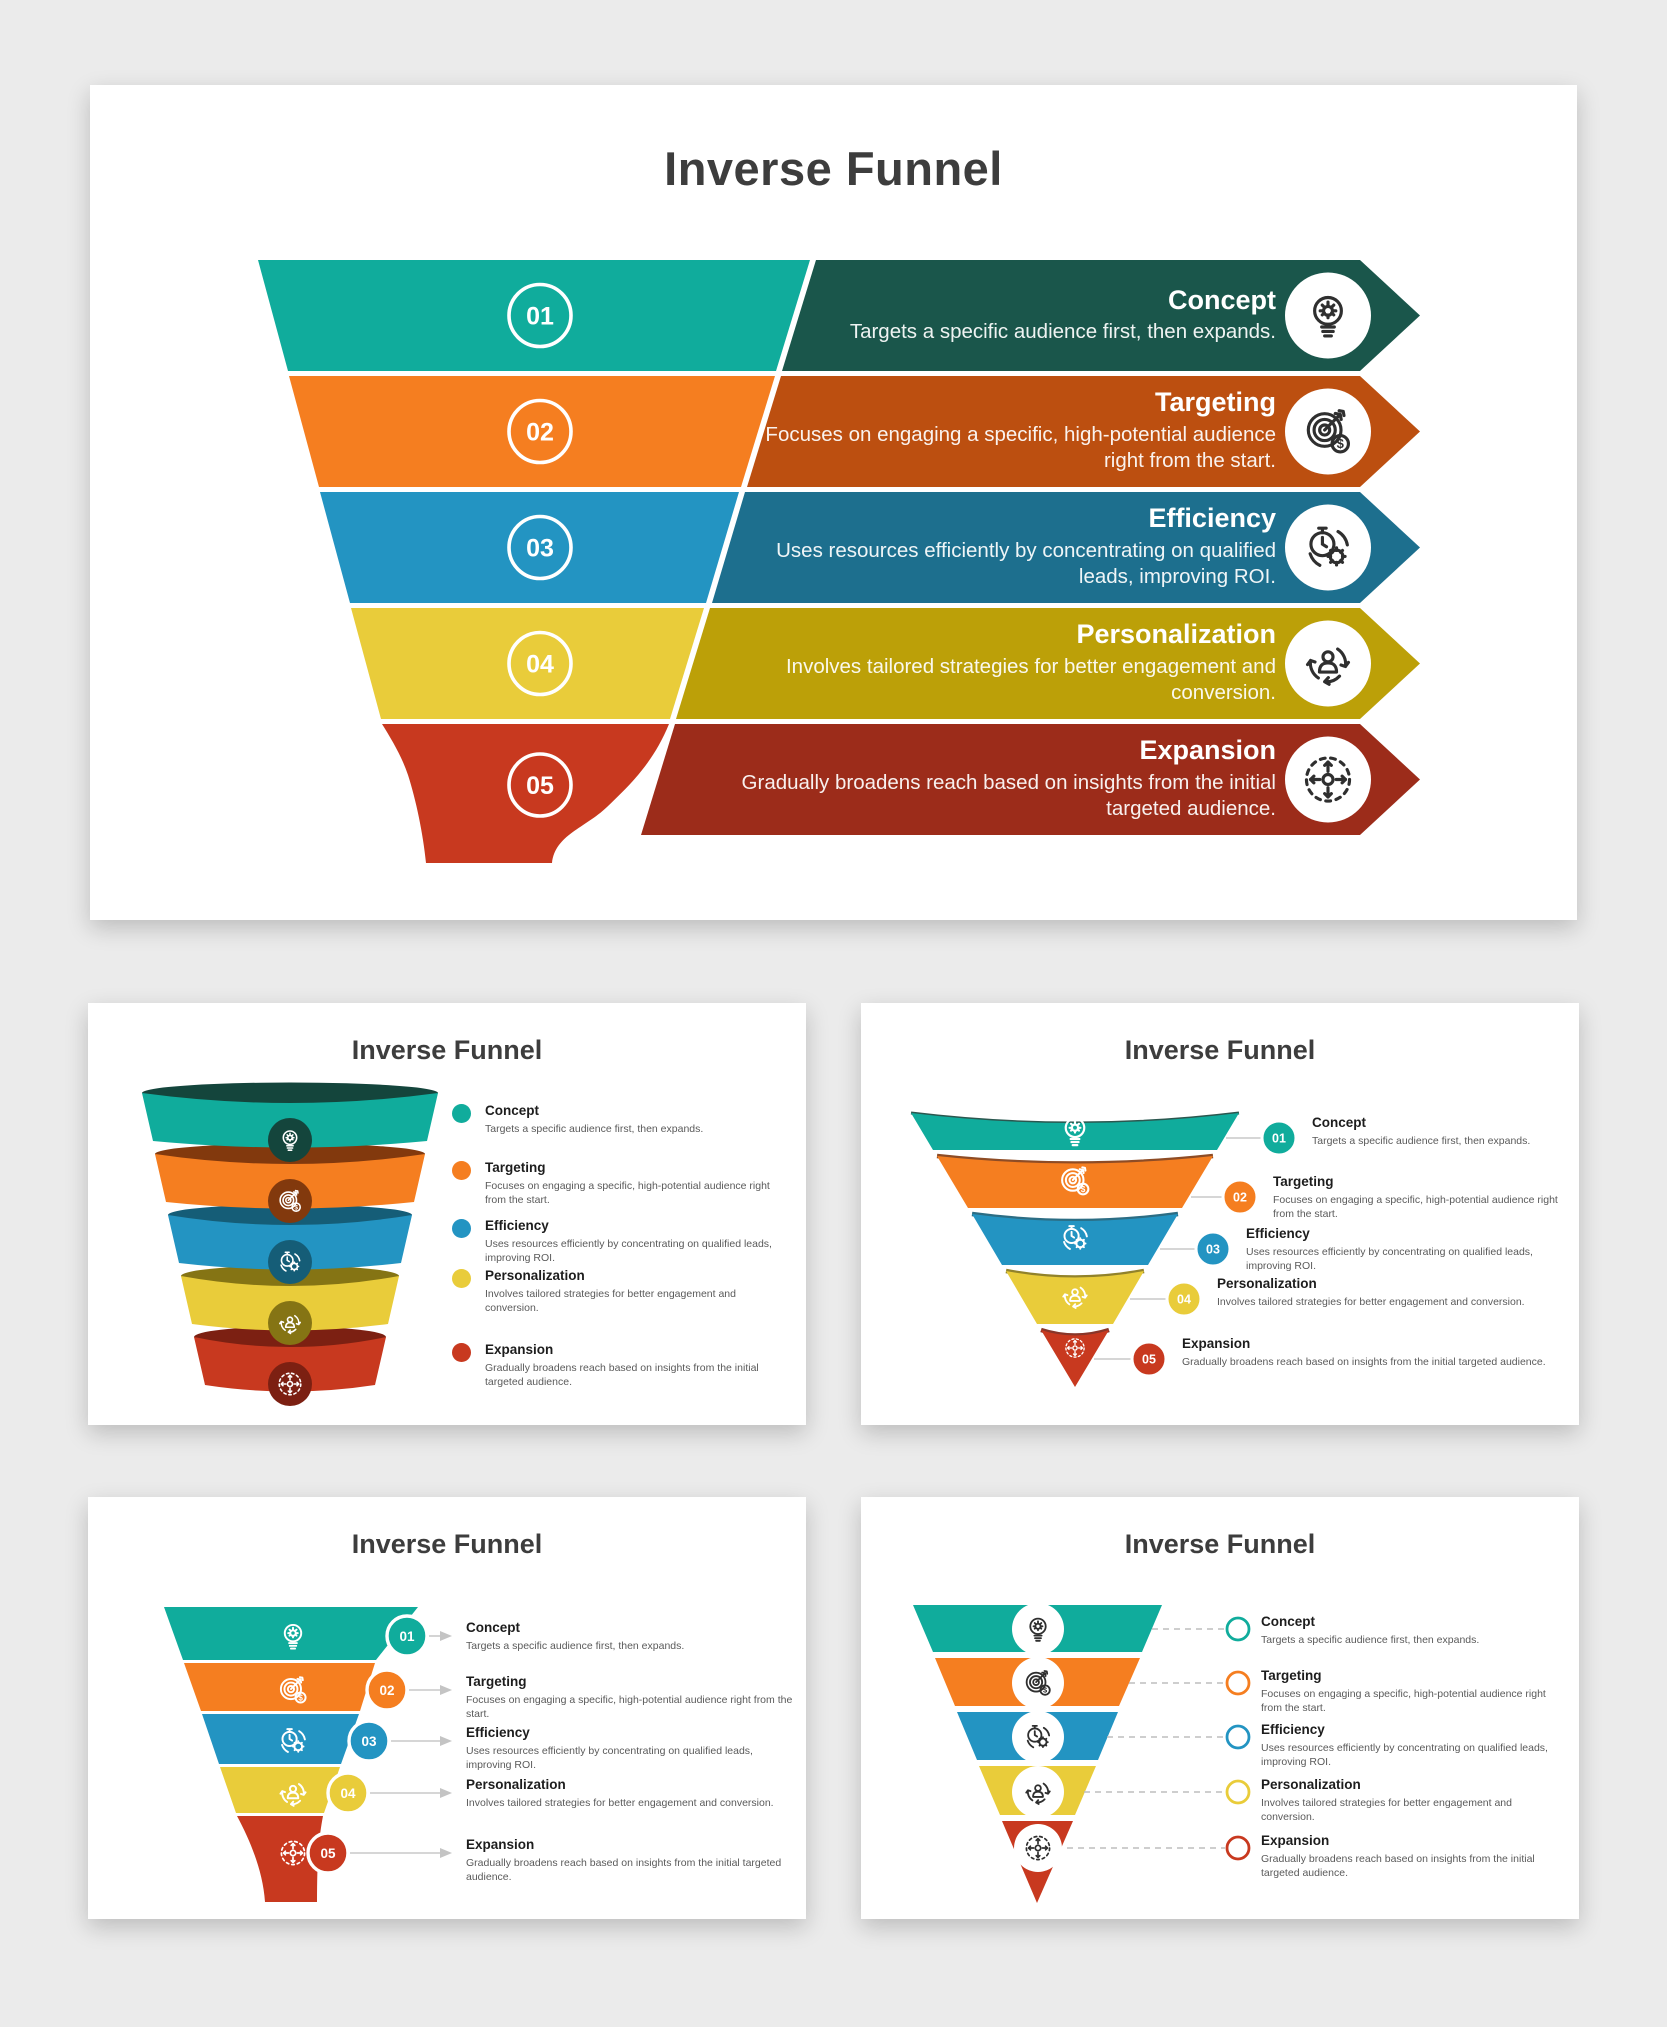 Image resolution: width=1667 pixels, height=2027 pixels. I want to click on stacked-3d-funnel, so click(290, 1244).